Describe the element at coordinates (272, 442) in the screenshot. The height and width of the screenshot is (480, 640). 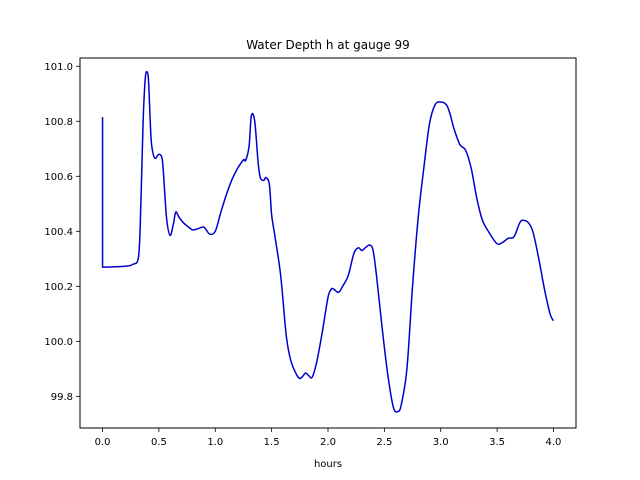
I see `x-tick-label: 1.5` at that location.